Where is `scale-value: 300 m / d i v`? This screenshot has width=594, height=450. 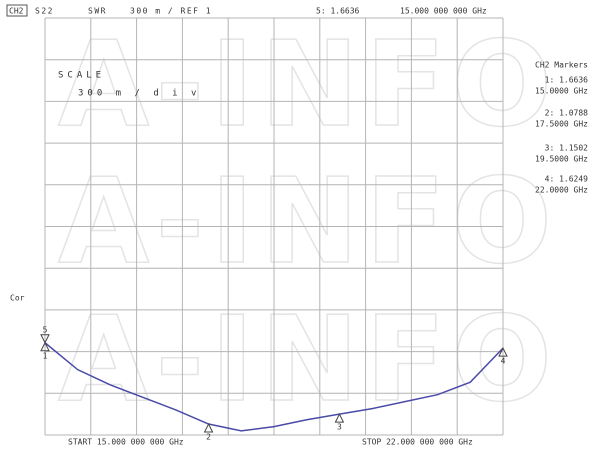
scale-value: 300 m / d i v is located at coordinates (139, 94).